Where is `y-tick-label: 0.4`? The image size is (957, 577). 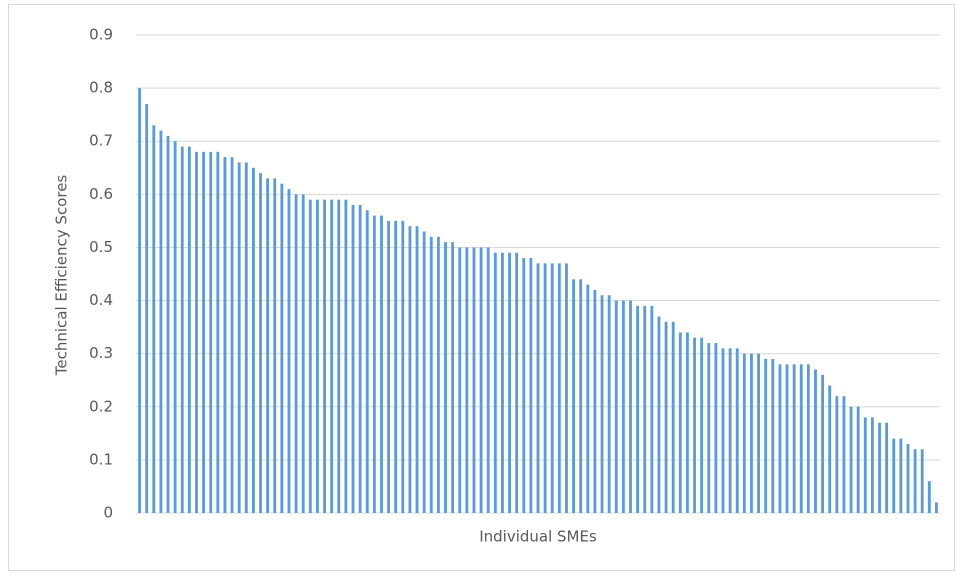 y-tick-label: 0.4 is located at coordinates (101, 300).